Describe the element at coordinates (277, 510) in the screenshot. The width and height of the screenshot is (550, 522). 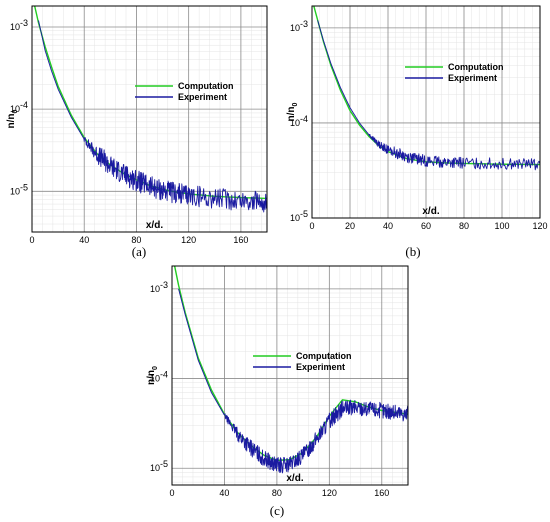
I see `panel-caption: (c)` at that location.